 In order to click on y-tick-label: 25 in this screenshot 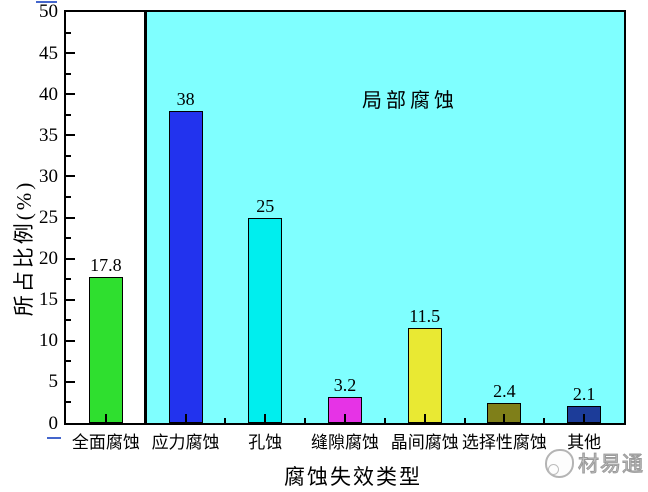, I will do `click(48, 217)`.